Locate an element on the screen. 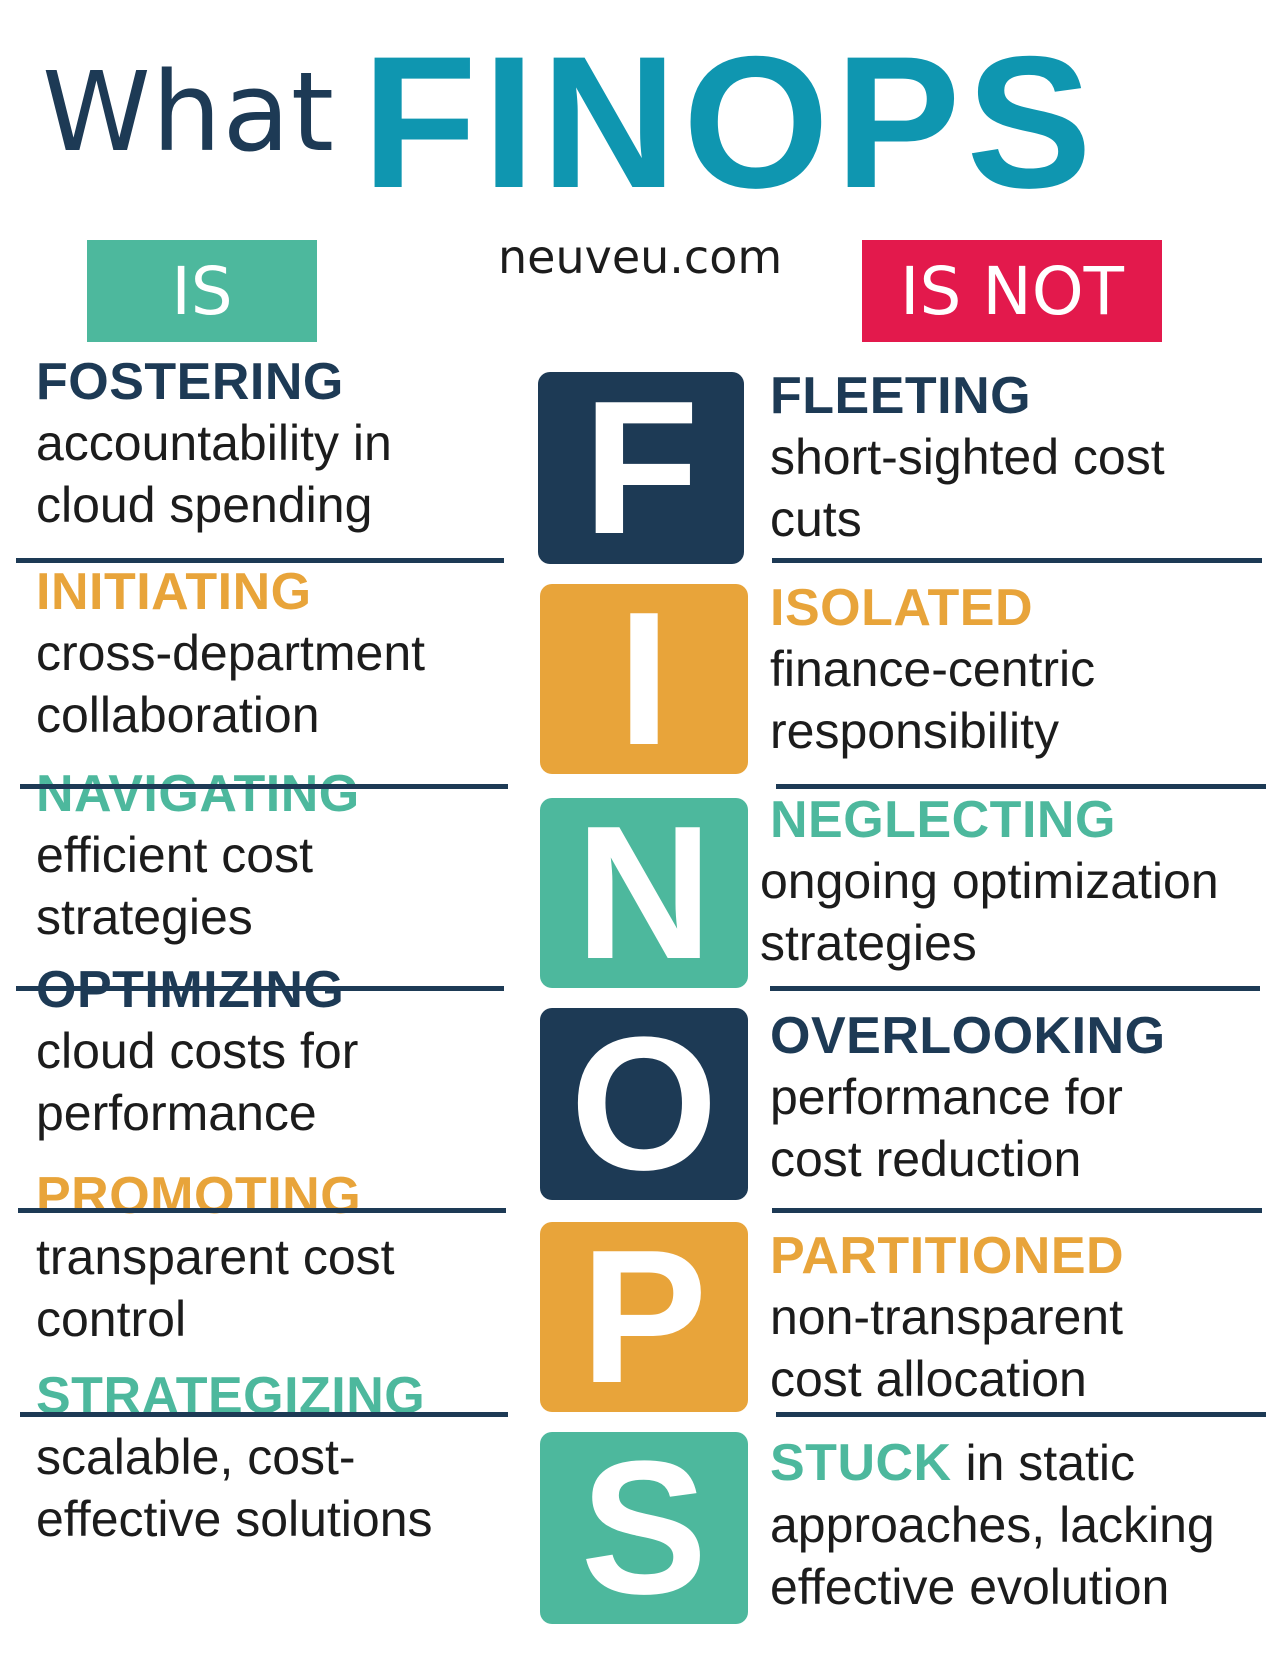  is-keyword: STRATEGIZING is located at coordinates (231, 1396).